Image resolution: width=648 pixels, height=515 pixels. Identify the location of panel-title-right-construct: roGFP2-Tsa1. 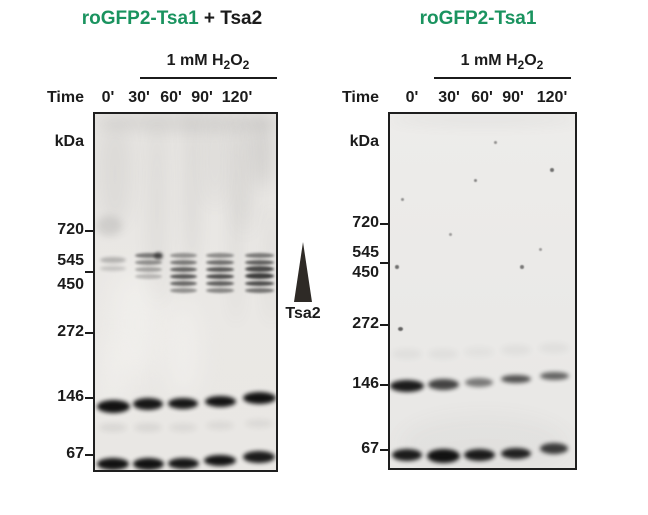
(478, 18).